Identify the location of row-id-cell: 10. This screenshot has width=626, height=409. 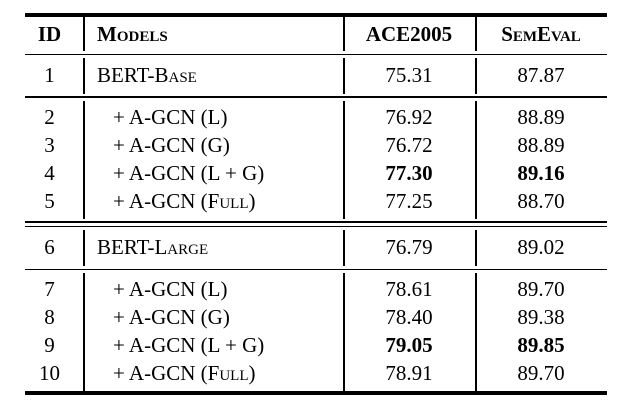
(49, 373).